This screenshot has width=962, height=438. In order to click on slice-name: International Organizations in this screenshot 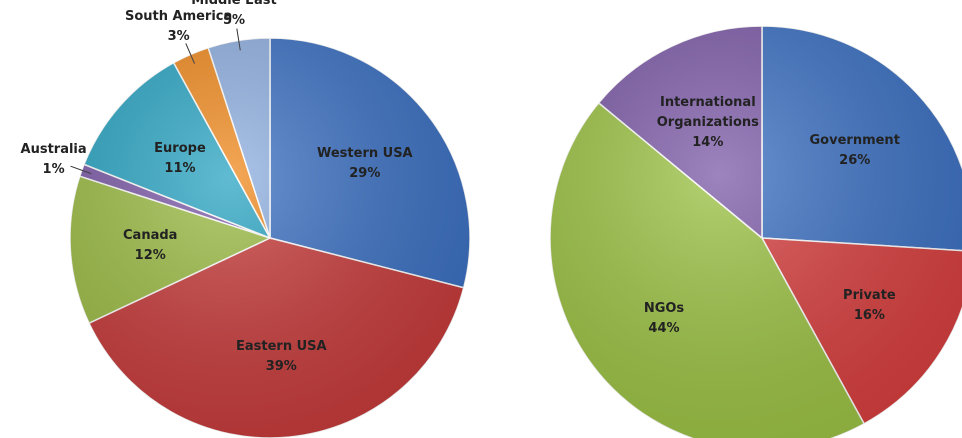, I will do `click(707, 112)`.